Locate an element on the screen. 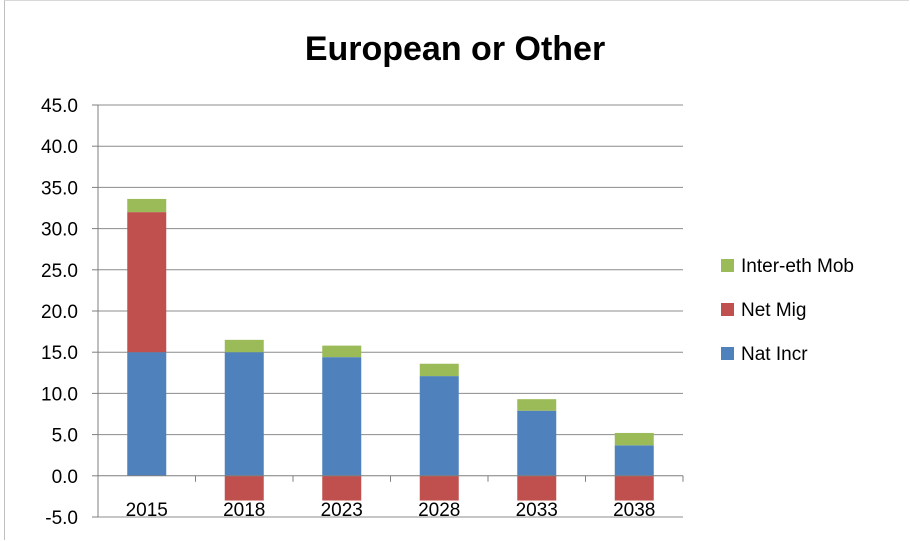 The image size is (910, 541). x-tick-label: 2038 is located at coordinates (634, 510).